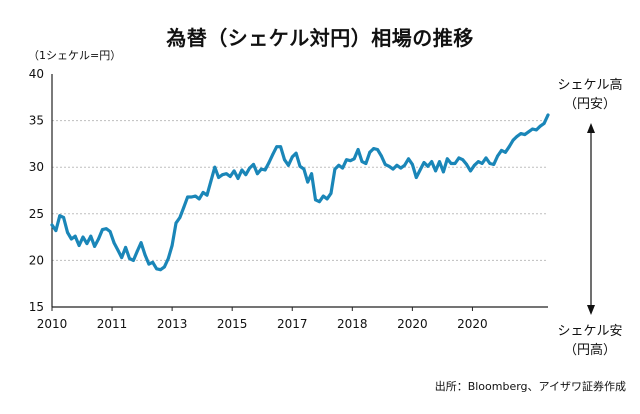  Describe the element at coordinates (320, 38) in the screenshot. I see `chart-title: 為替（シェケル対円）相場の推移` at that location.